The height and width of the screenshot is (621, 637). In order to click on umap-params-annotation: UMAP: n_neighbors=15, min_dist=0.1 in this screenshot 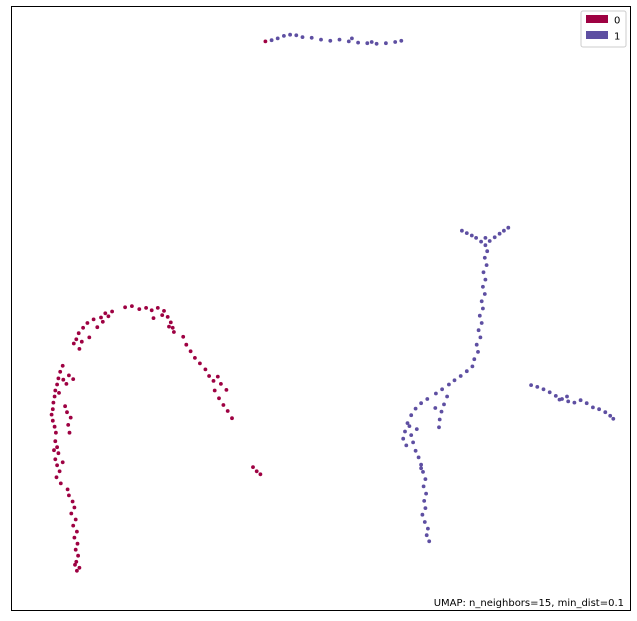, I will do `click(529, 603)`.